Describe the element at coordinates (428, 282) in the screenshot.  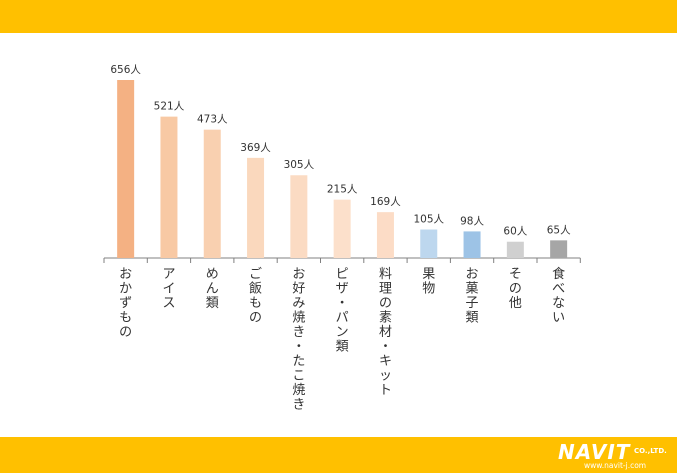
I see `category-label: 果物` at that location.